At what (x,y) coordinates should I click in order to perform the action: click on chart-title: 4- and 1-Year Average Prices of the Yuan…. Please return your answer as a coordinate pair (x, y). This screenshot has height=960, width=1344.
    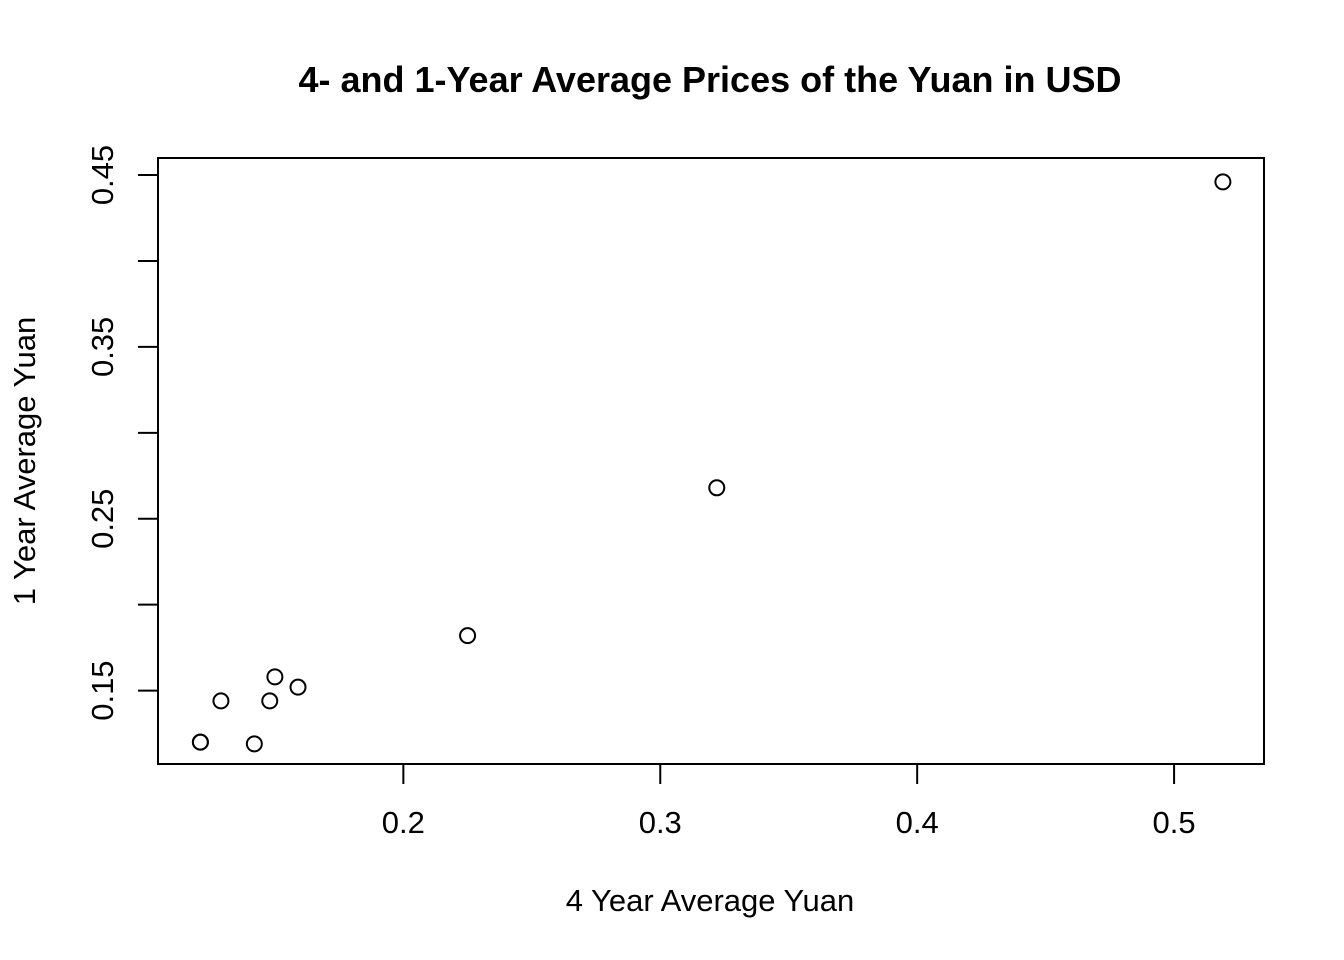
    Looking at the image, I should click on (710, 79).